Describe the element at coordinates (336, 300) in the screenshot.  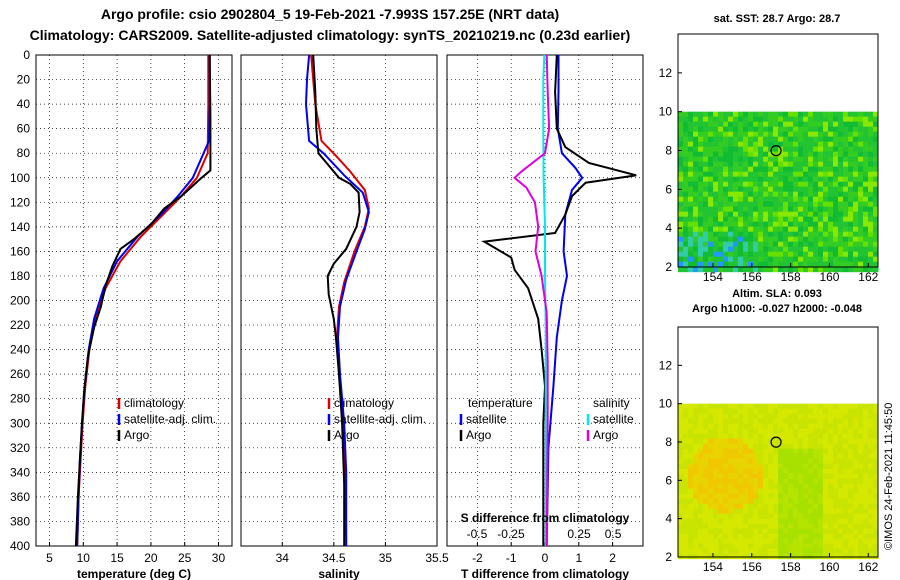
I see `salinity-series-argo` at that location.